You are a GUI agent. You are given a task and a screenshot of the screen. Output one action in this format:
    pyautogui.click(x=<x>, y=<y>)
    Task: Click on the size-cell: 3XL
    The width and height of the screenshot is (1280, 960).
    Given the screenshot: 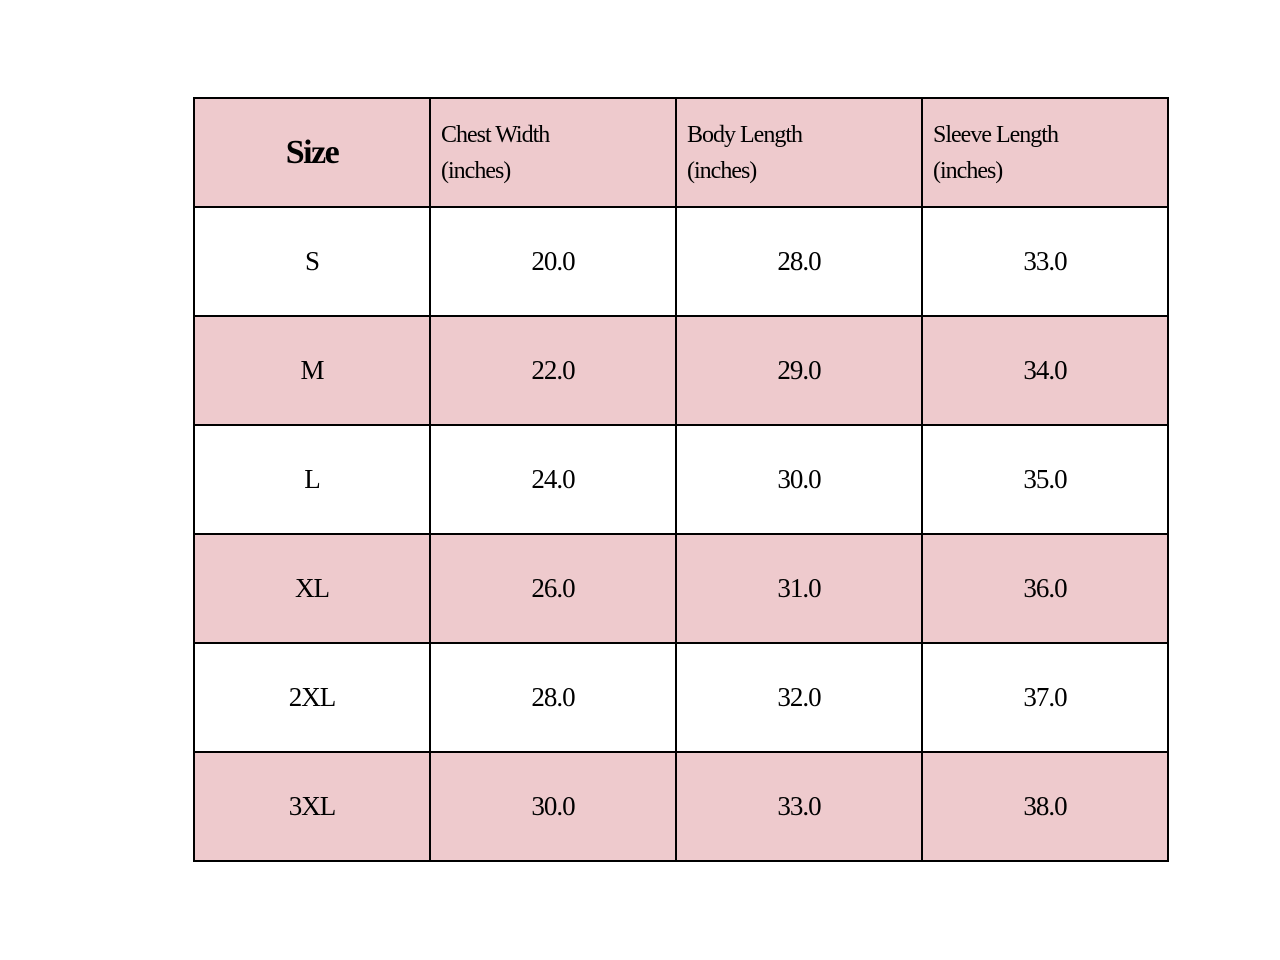 What is the action you would take?
    pyautogui.click(x=312, y=806)
    